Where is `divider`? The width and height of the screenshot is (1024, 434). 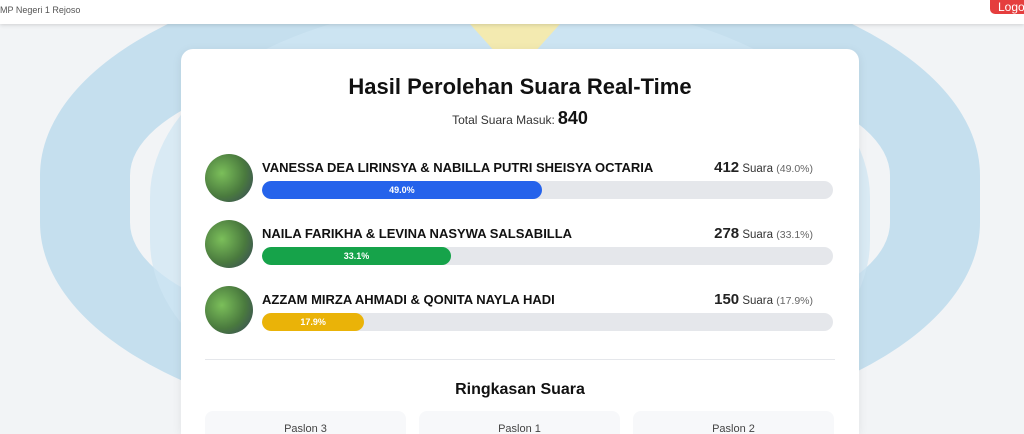 divider is located at coordinates (520, 359).